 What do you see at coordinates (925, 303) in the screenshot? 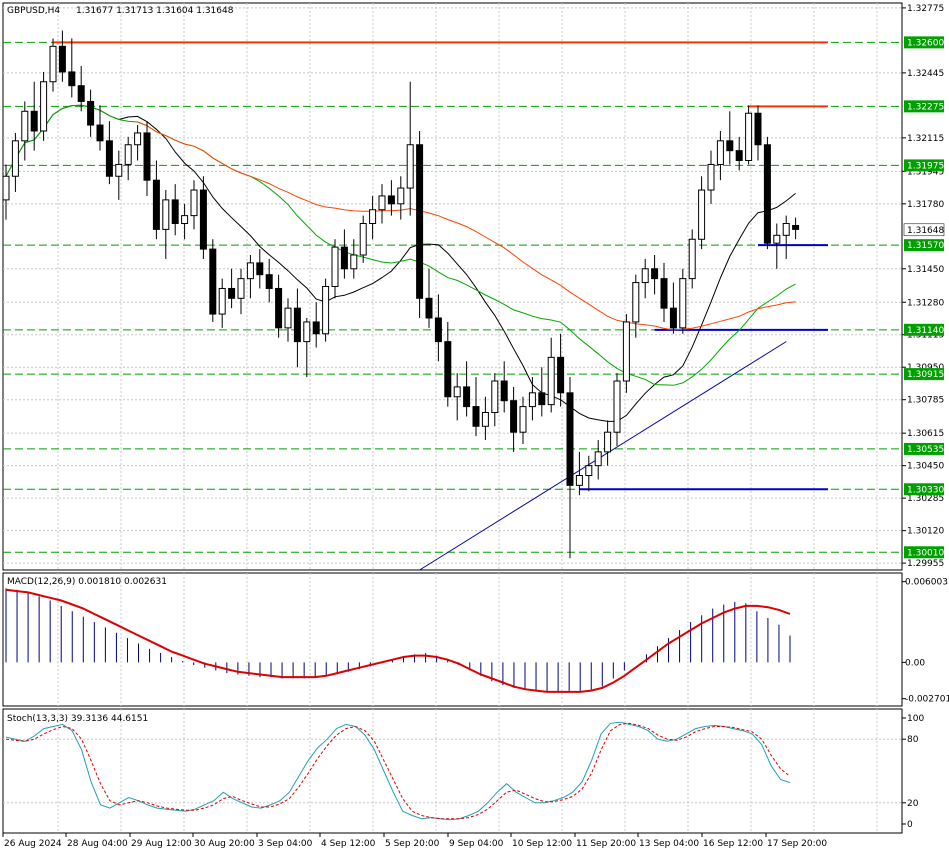
I see `price-tick-label: 1.31280` at bounding box center [925, 303].